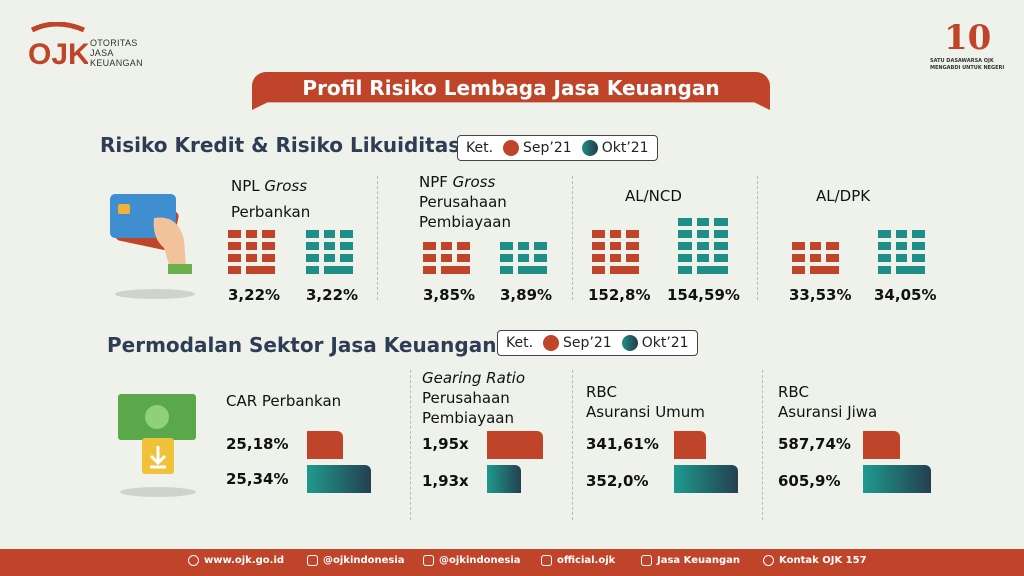 This screenshot has width=1024, height=576. I want to click on npl-okt-value: 3,22%, so click(332, 295).